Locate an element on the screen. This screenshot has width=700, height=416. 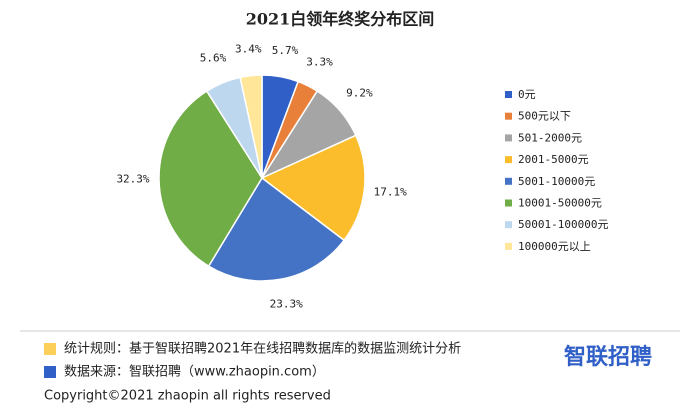
note: 统计规则：基于智联招聘2021年在线招聘数据库的数据监测统计分析 is located at coordinates (262, 349).